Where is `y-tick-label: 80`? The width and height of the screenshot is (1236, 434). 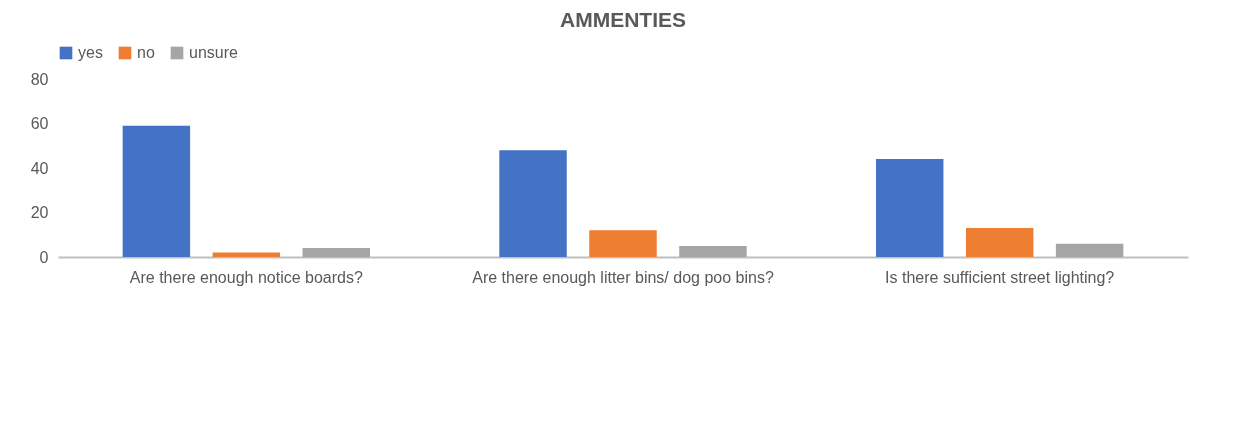
y-tick-label: 80 is located at coordinates (39, 79).